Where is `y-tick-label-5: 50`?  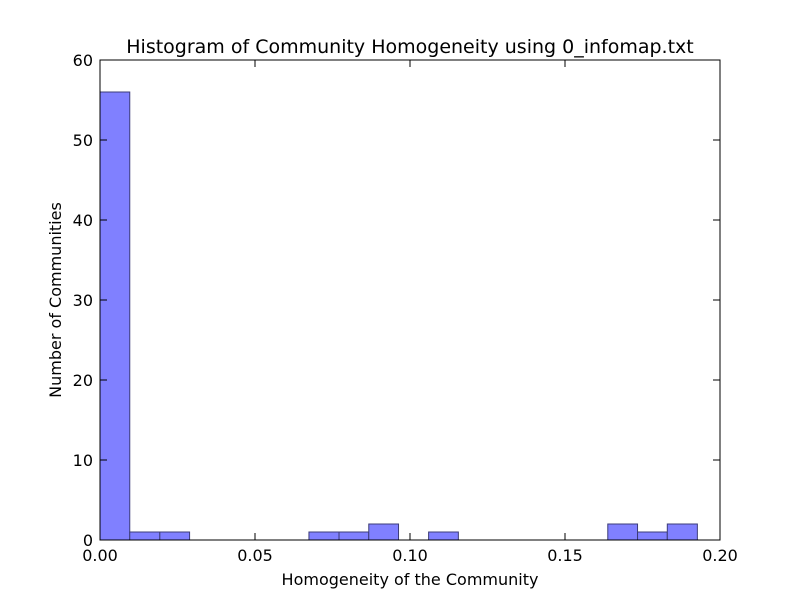
y-tick-label-5: 50 is located at coordinates (83, 140).